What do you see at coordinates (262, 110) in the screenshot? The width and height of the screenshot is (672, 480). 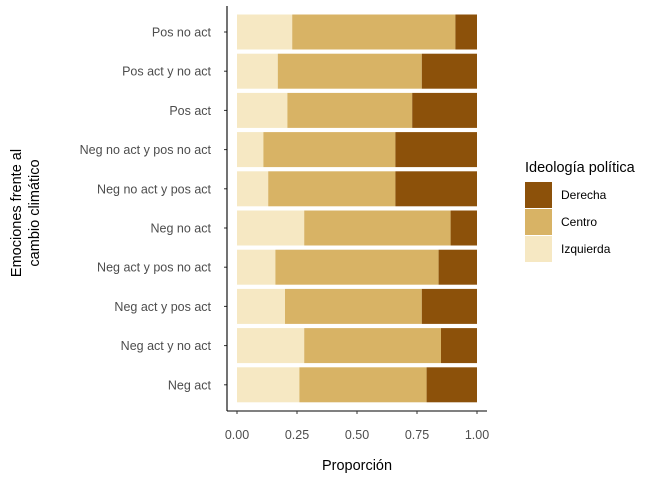 I see `bar-pos-act-izquierda` at bounding box center [262, 110].